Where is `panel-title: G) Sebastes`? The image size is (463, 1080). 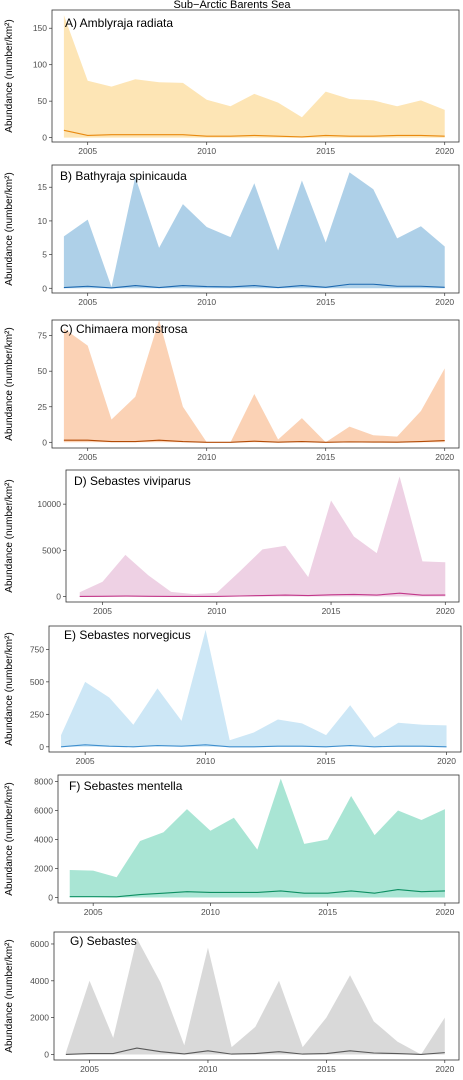 panel-title: G) Sebastes is located at coordinates (103, 941).